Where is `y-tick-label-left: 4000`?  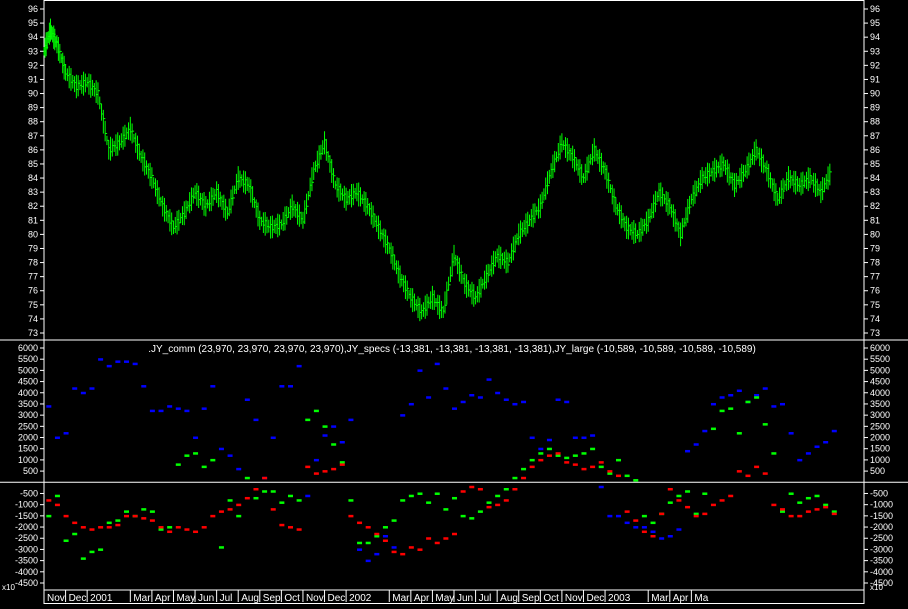 y-tick-label-left: 4000 is located at coordinates (28, 393).